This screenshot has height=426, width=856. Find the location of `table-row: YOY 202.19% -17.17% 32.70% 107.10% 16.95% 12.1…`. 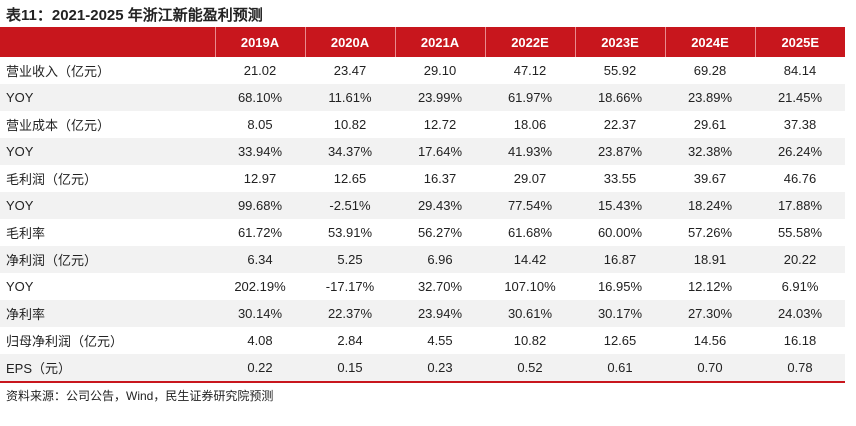

table-row: YOY 202.19% -17.17% 32.70% 107.10% 16.95% 12.1… is located at coordinates (422, 286).